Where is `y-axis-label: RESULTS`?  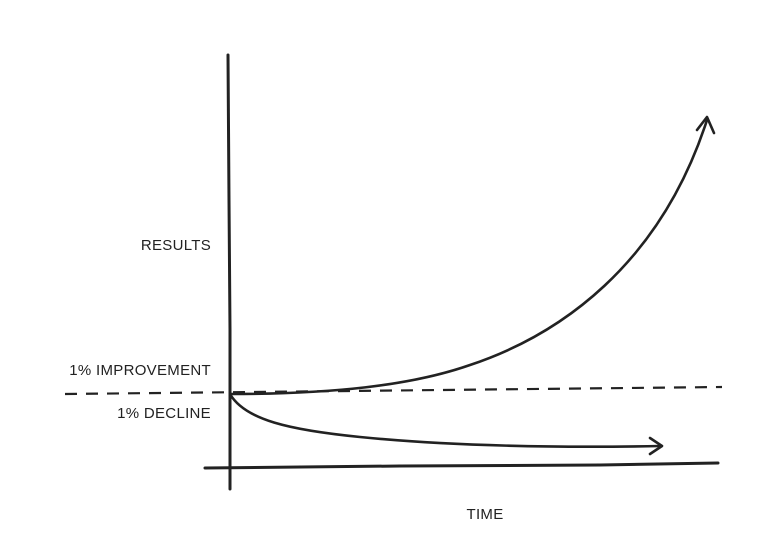 y-axis-label: RESULTS is located at coordinates (175, 245).